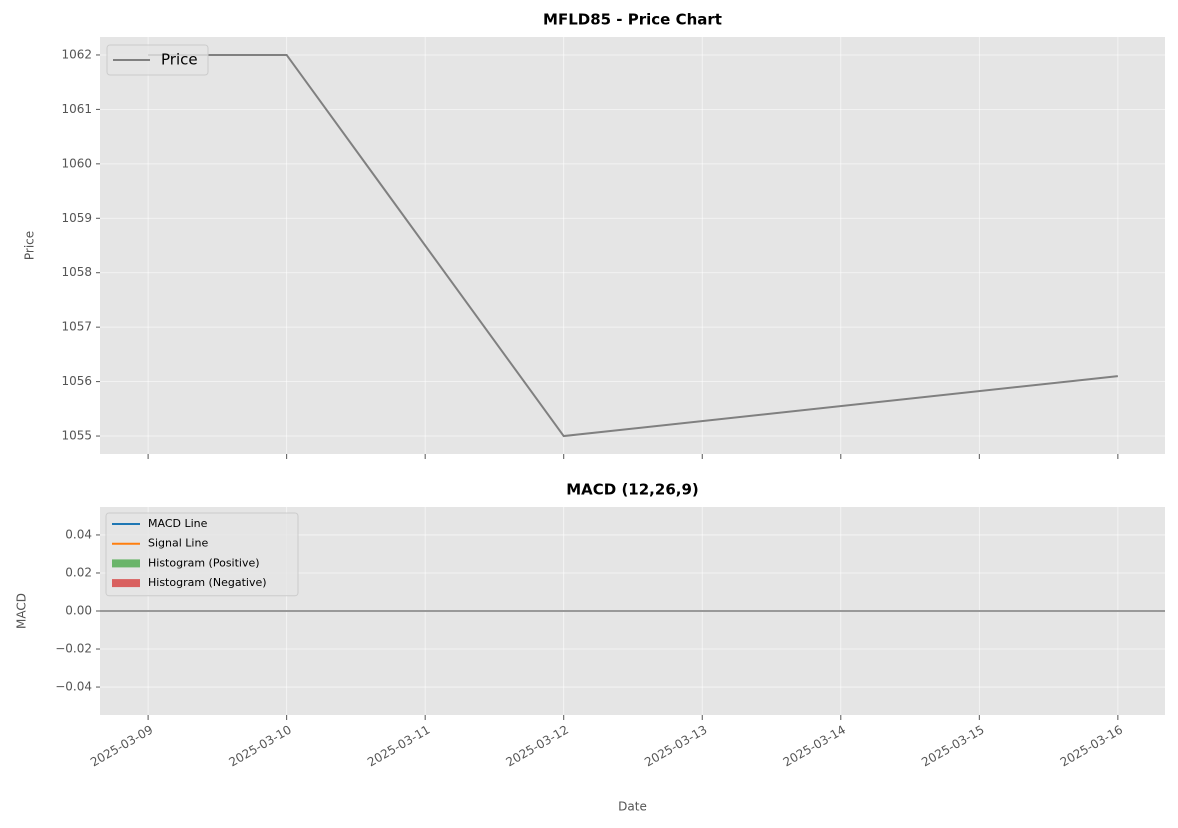  Describe the element at coordinates (78, 611) in the screenshot. I see `y-tick-label: 0.00` at that location.